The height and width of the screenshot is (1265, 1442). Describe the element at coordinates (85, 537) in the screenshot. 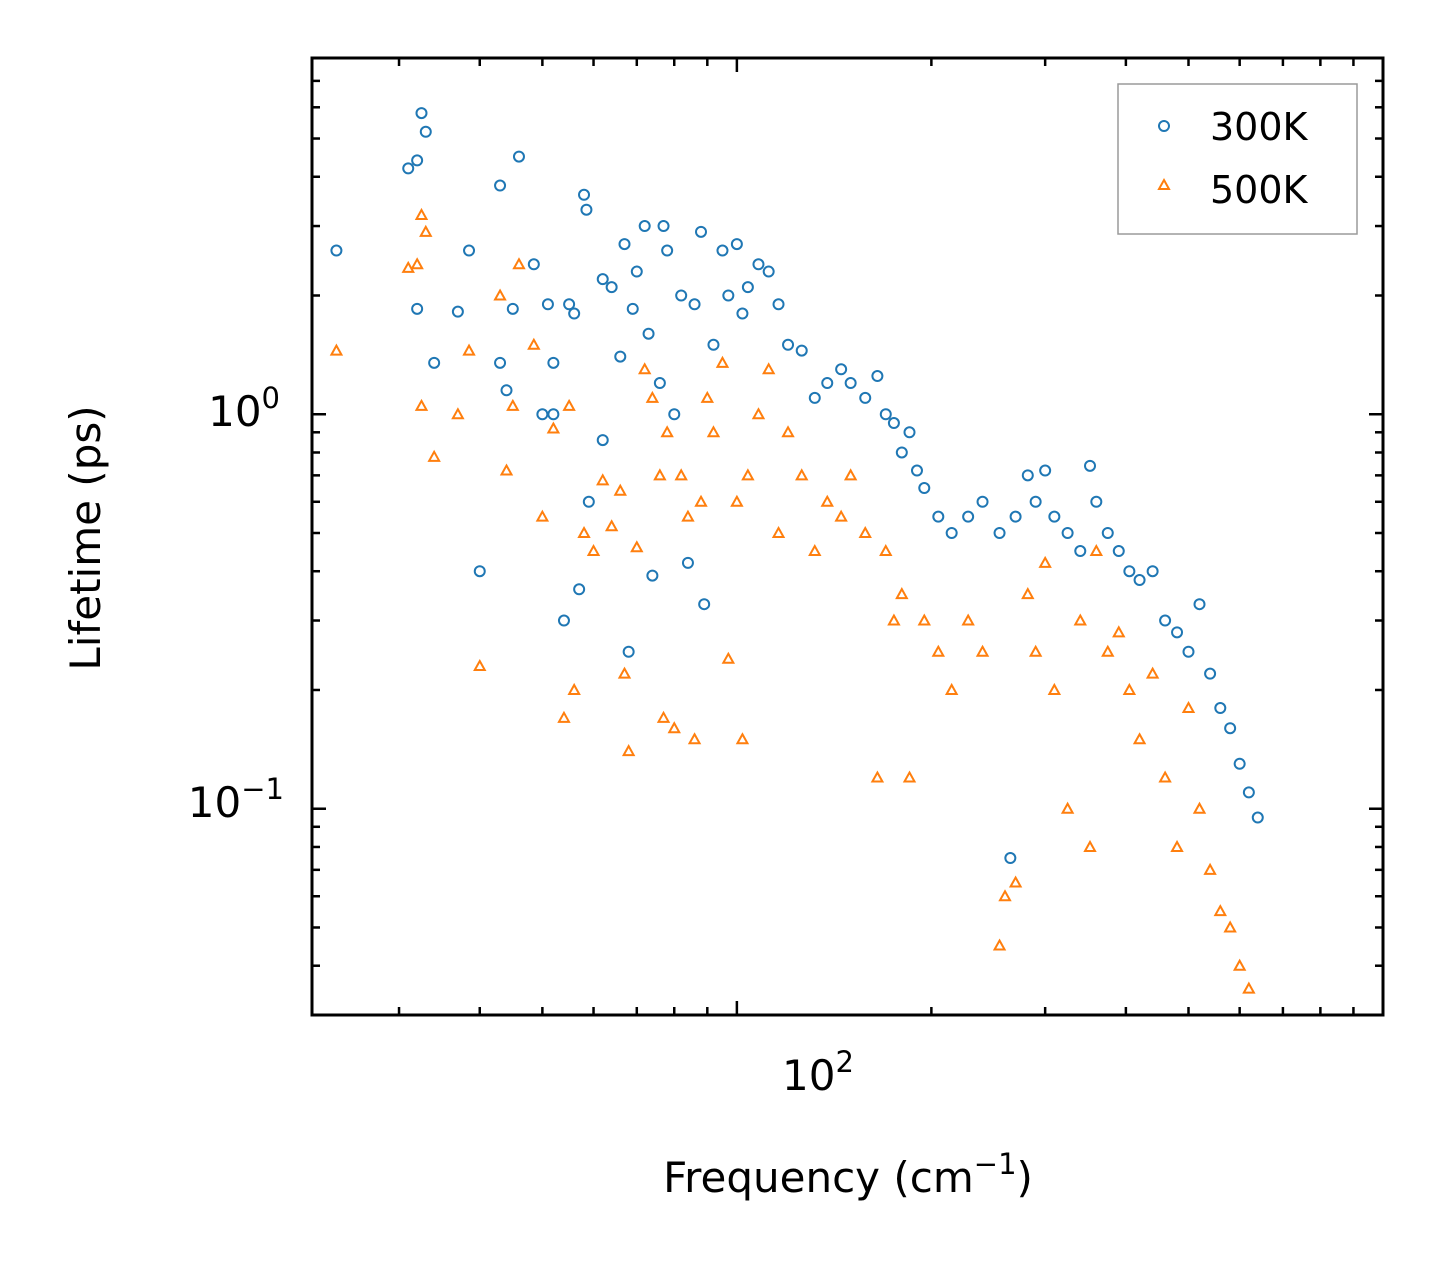

I see `y-axis-label: Lifetime (ps)` at that location.